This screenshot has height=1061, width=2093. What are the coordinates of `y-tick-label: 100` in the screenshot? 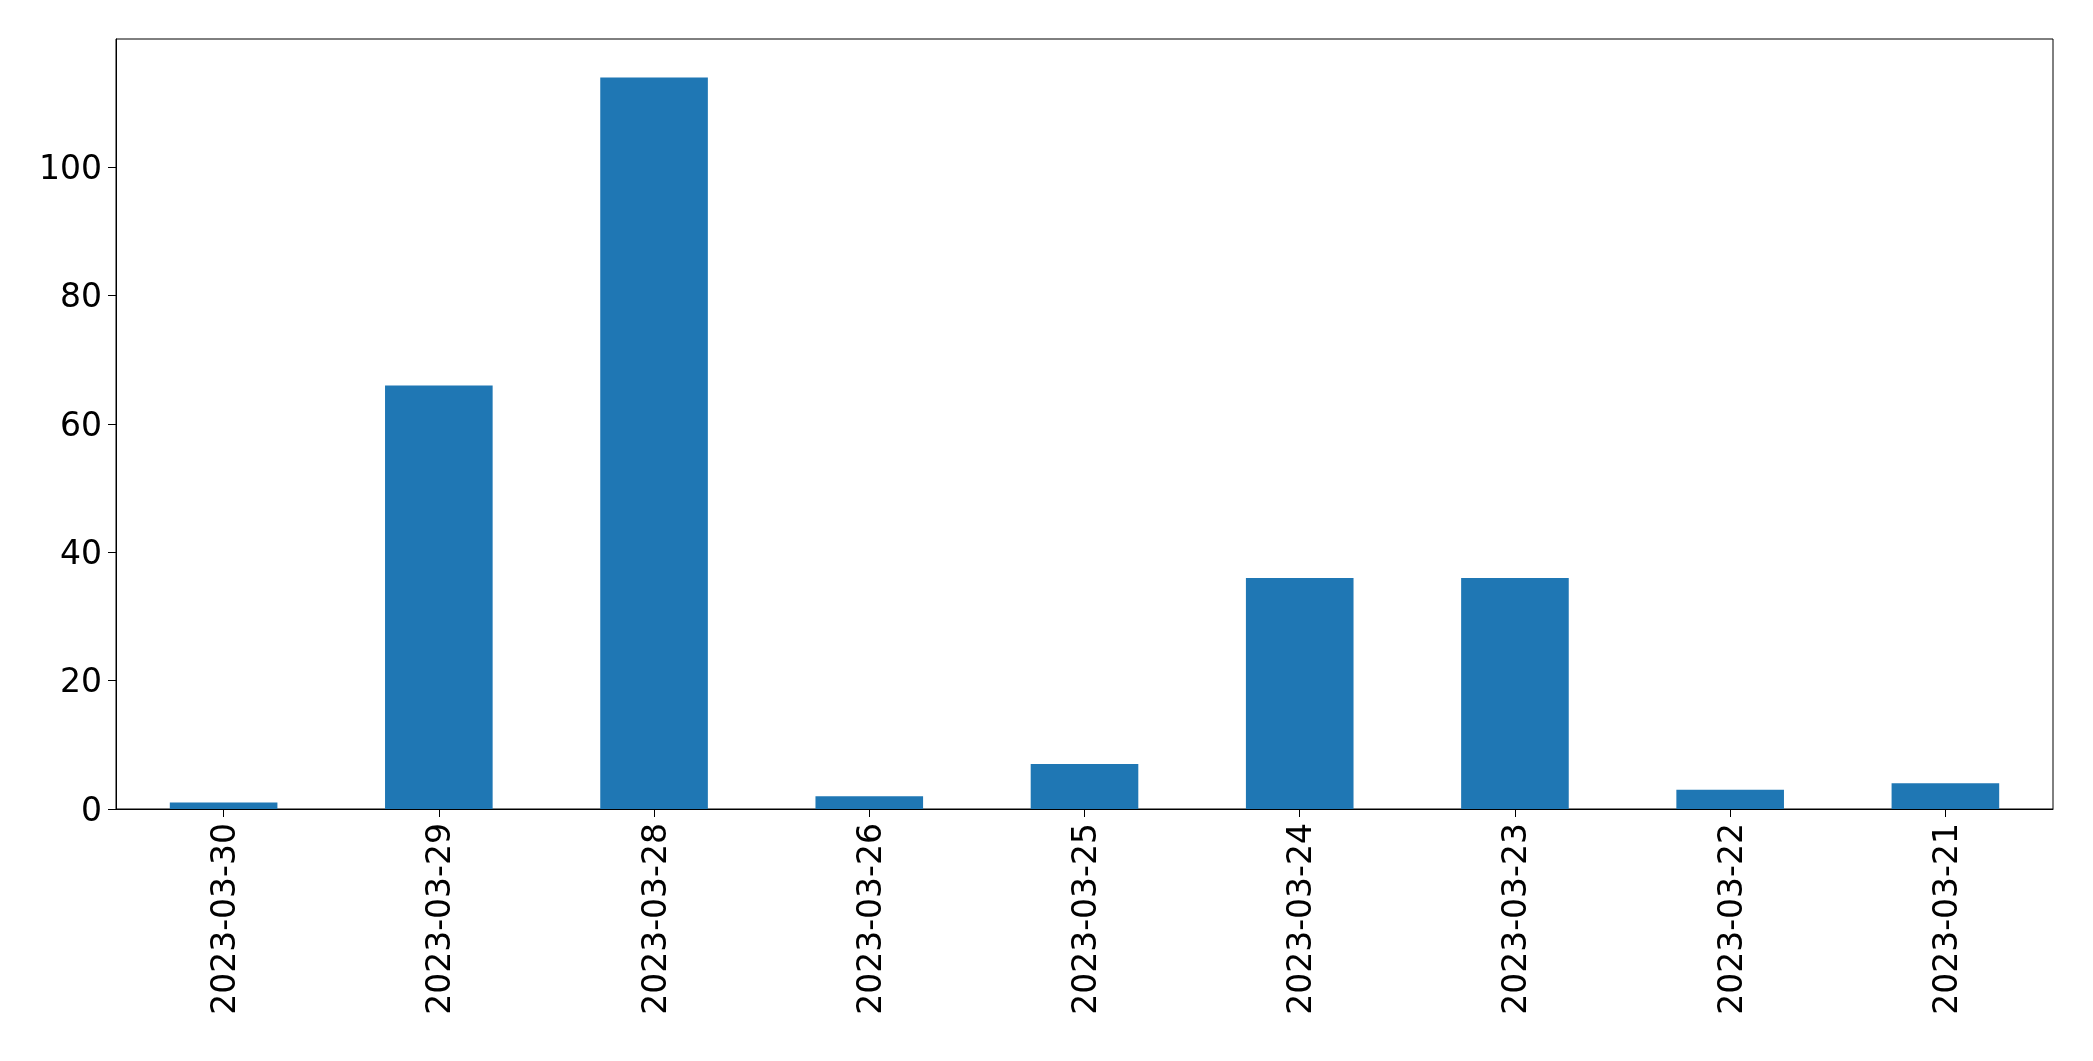 It's located at (70, 167).